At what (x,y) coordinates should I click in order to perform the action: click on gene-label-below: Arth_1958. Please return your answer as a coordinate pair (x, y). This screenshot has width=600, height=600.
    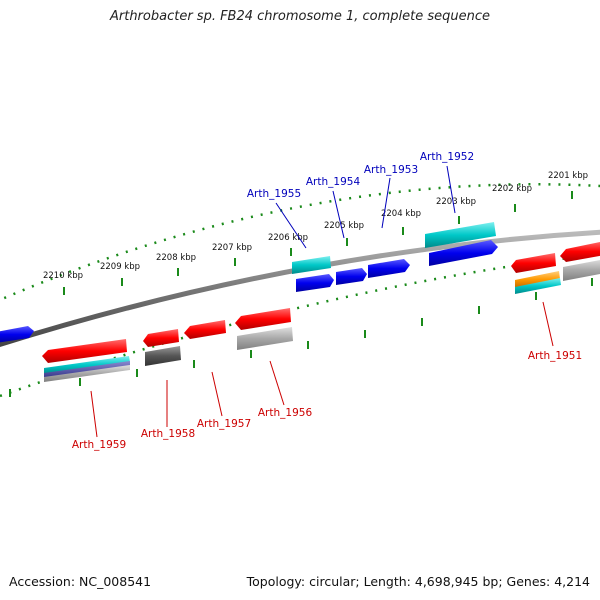
    Looking at the image, I should click on (168, 434).